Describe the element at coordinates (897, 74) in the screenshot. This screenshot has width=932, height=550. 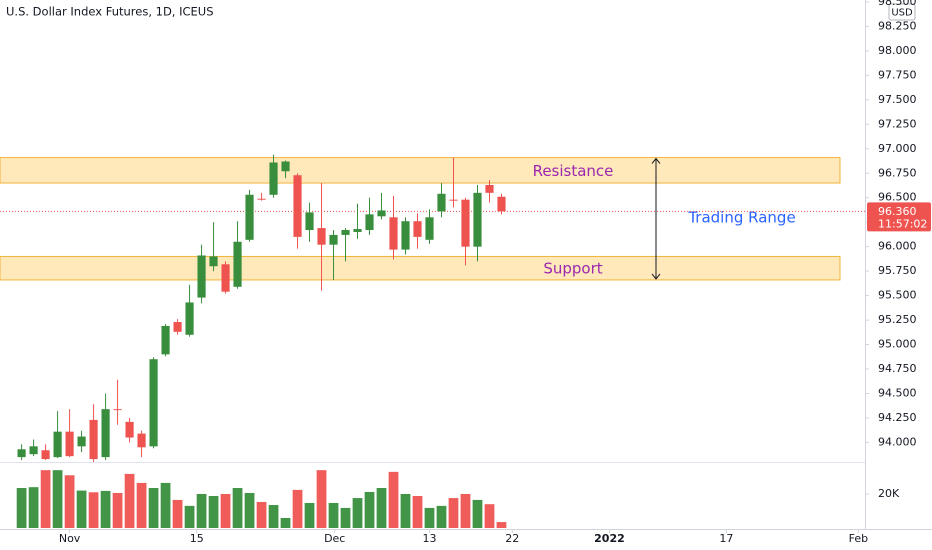
I see `y-tick-label: 97.750` at that location.